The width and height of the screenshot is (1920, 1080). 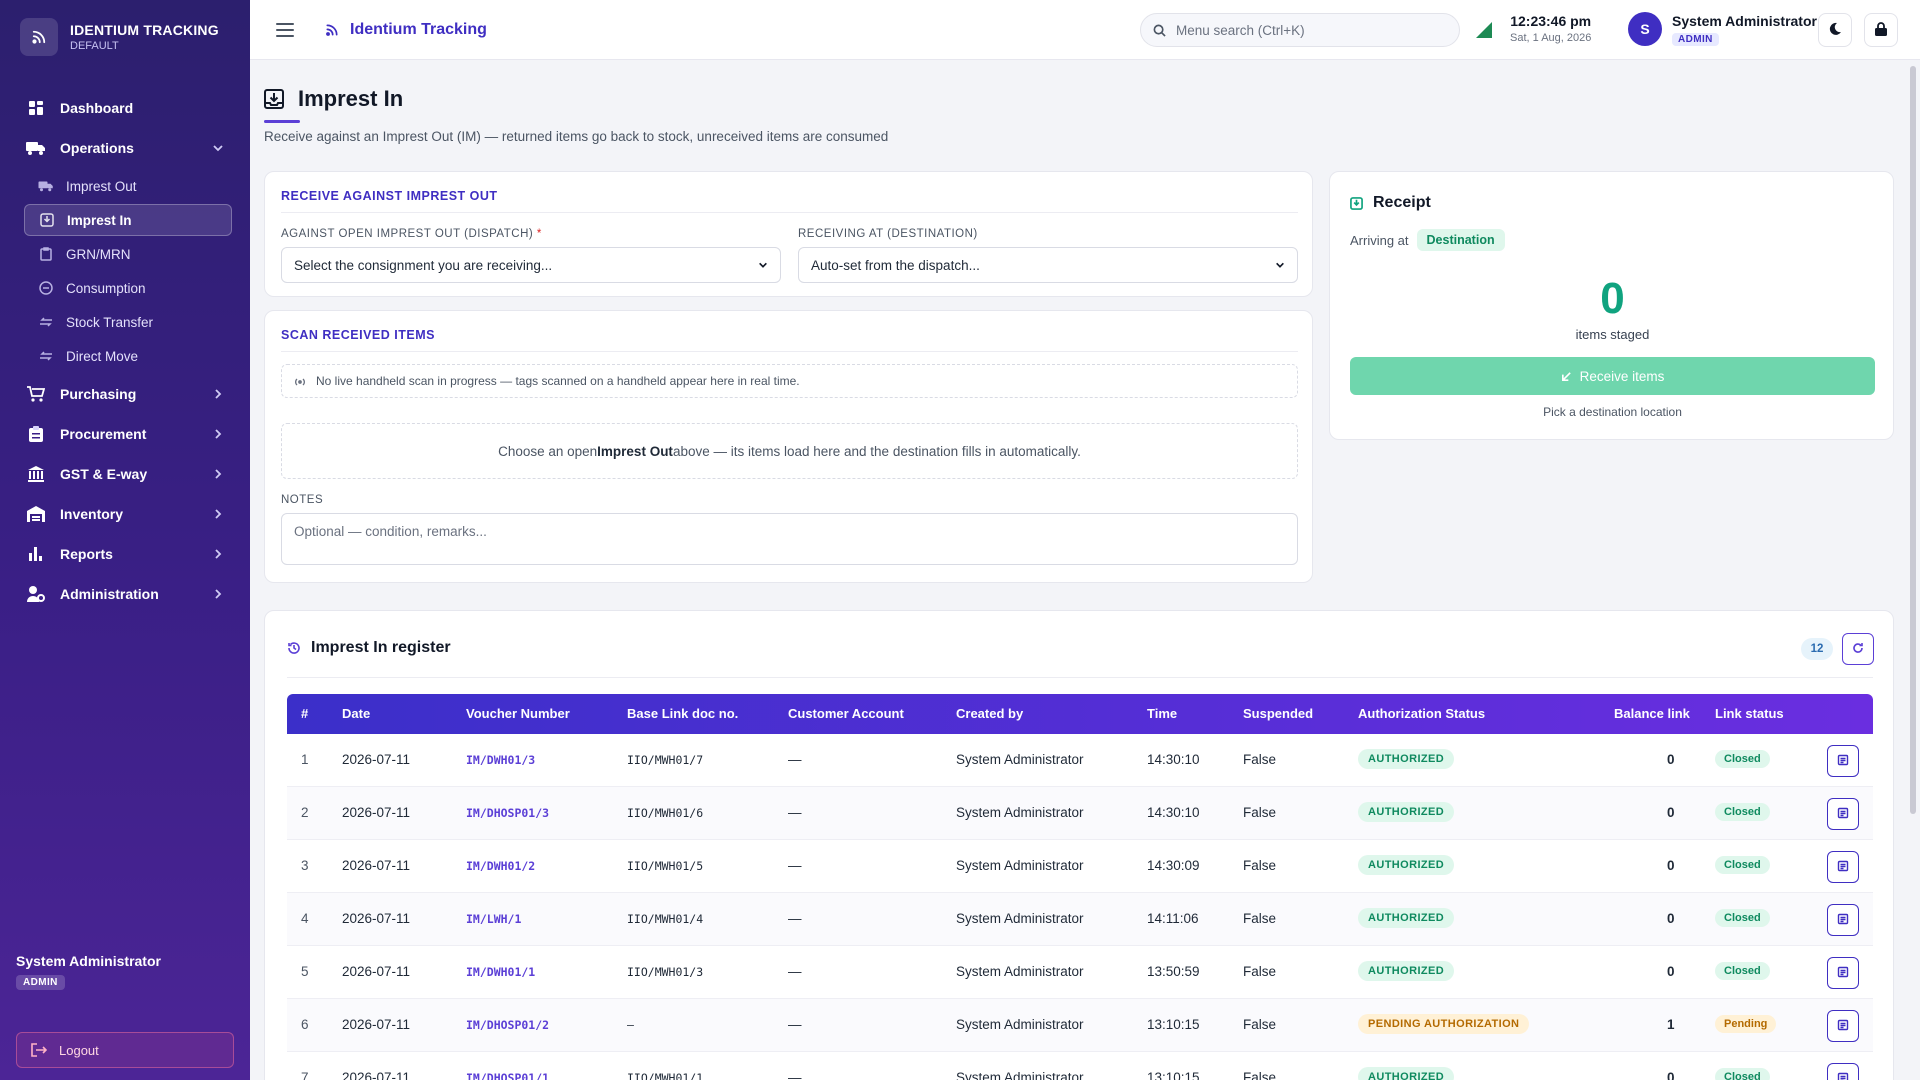 I want to click on page-scrollbar, so click(x=1913, y=440).